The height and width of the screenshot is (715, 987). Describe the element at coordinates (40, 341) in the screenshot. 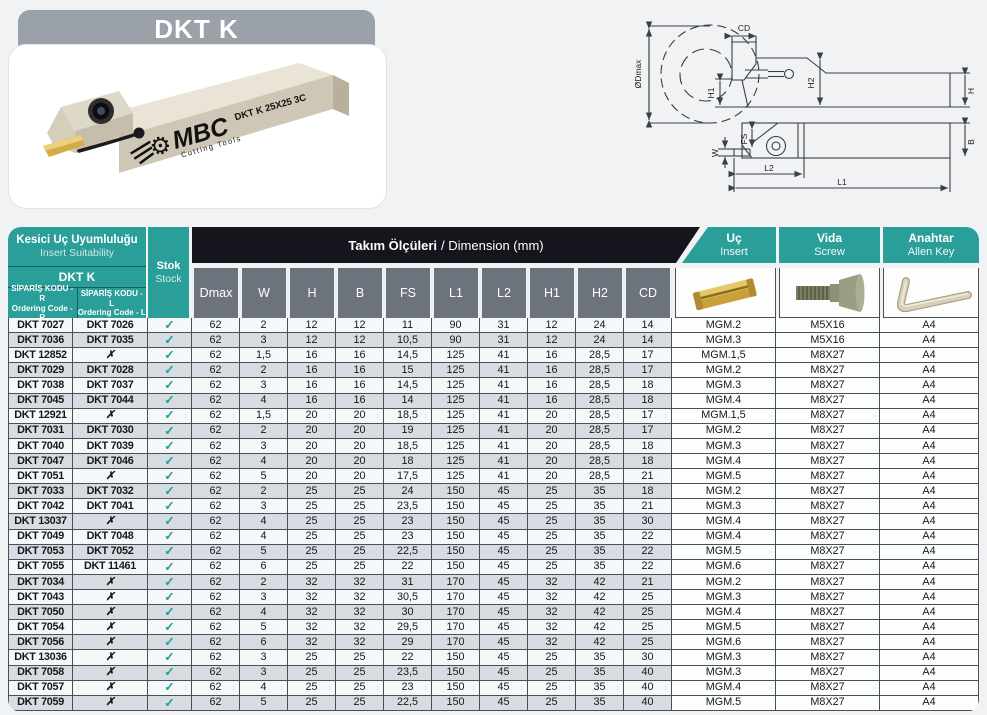

I see `ordering-code-r: DKT 7036` at that location.